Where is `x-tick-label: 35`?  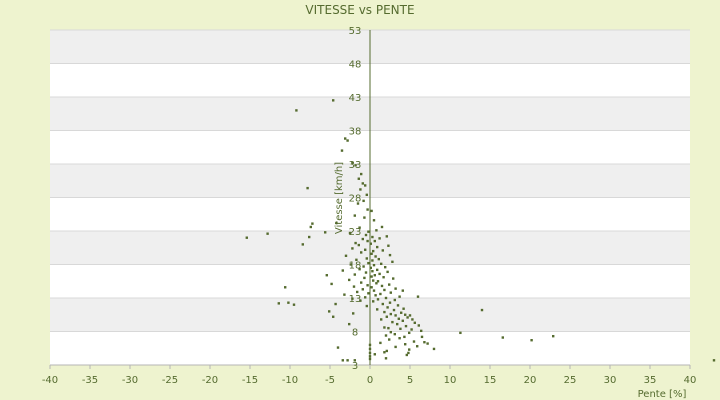
x-tick-label: 35 is located at coordinates (650, 380).